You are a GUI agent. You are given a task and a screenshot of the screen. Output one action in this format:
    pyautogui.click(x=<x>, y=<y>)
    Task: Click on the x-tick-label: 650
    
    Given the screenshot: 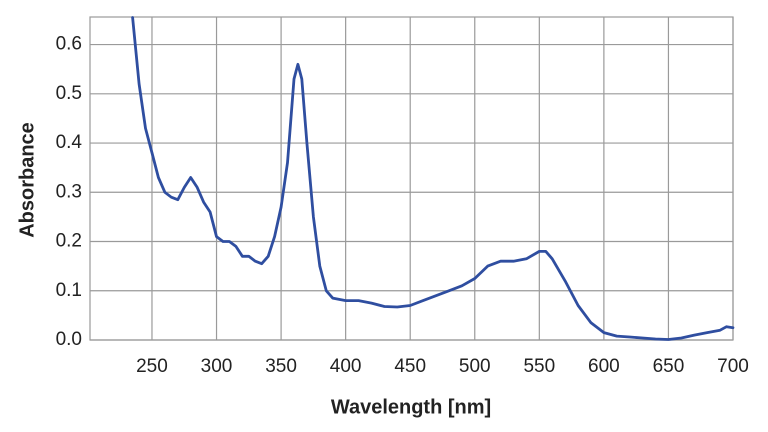 What is the action you would take?
    pyautogui.click(x=669, y=366)
    